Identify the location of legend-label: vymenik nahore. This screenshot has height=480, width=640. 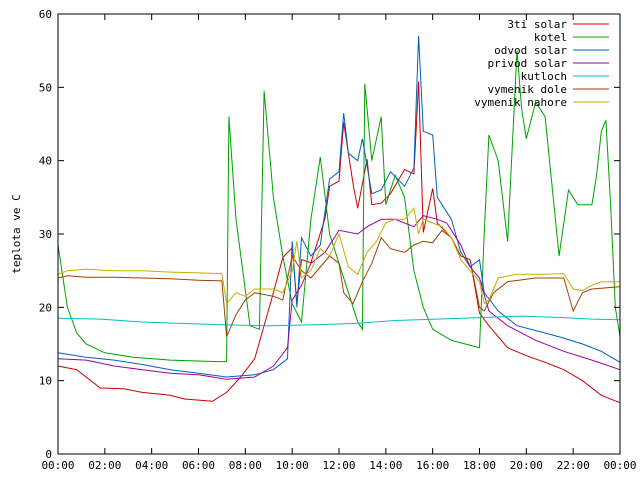
(520, 102).